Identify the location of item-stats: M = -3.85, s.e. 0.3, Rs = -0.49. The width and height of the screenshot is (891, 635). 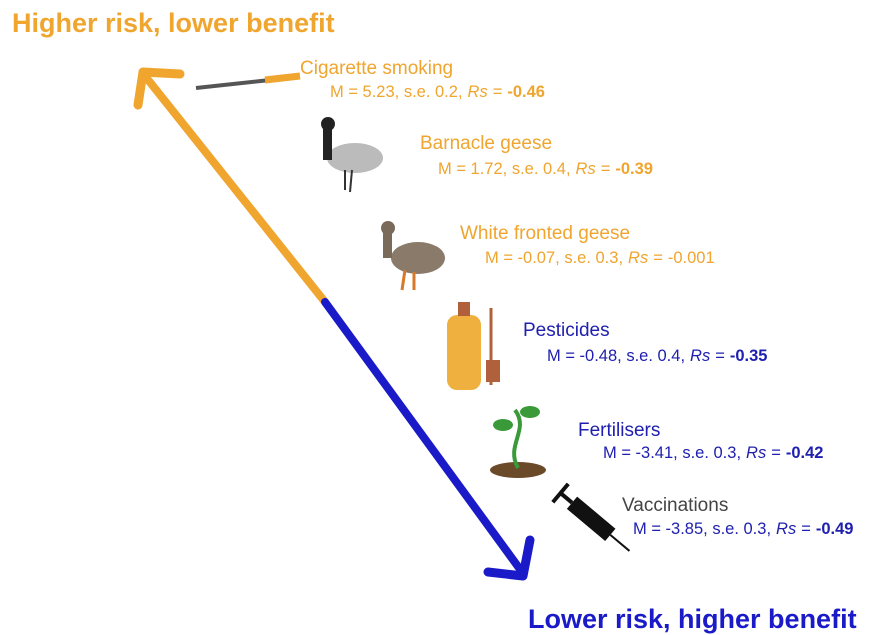
(743, 529).